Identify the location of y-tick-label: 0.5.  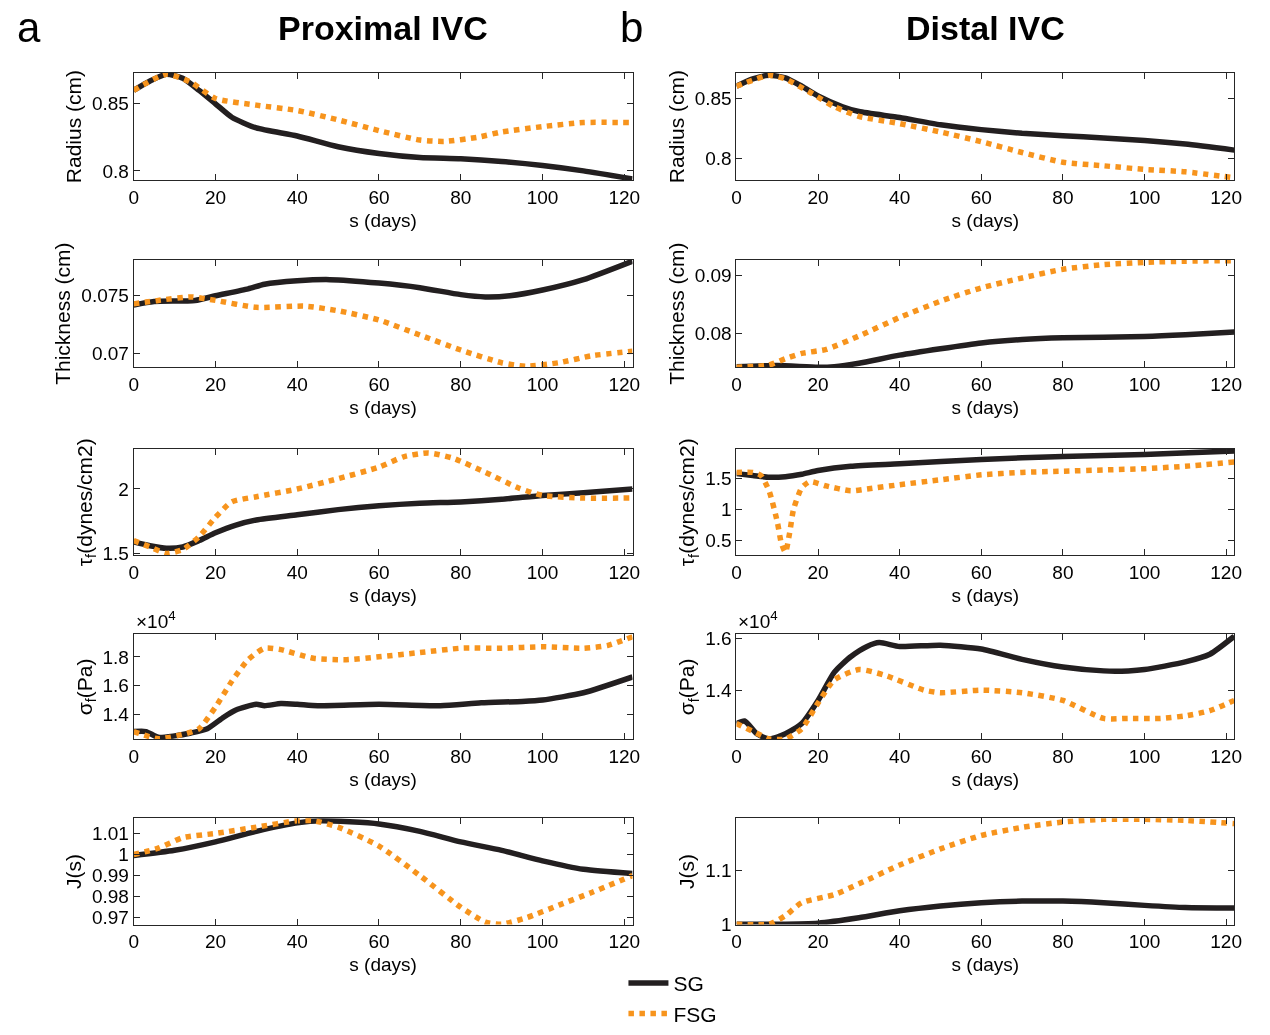
(718, 540).